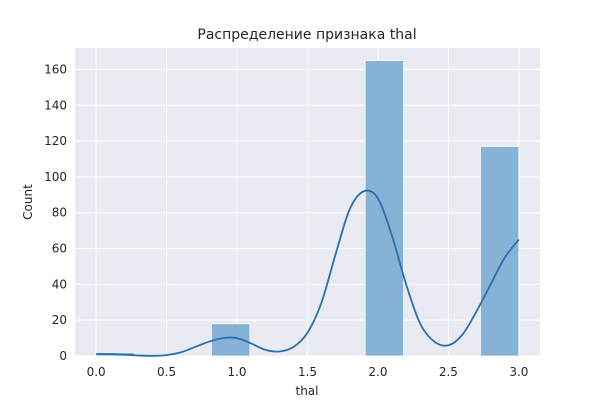  I want to click on x-axis-label: thal, so click(307, 391).